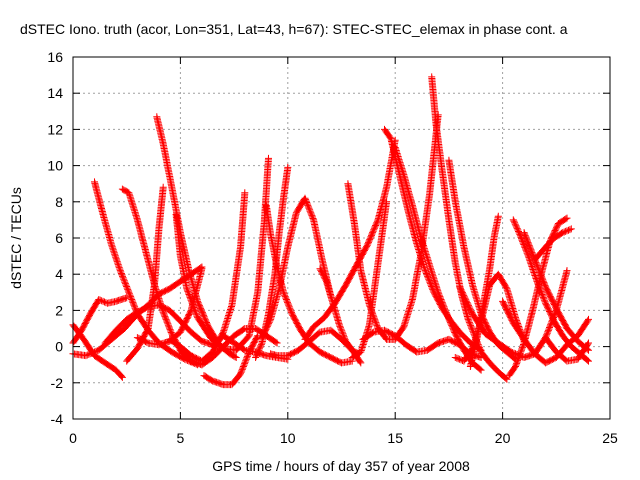 This screenshot has height=480, width=640. Describe the element at coordinates (59, 310) in the screenshot. I see `y-tick-label: 2` at that location.